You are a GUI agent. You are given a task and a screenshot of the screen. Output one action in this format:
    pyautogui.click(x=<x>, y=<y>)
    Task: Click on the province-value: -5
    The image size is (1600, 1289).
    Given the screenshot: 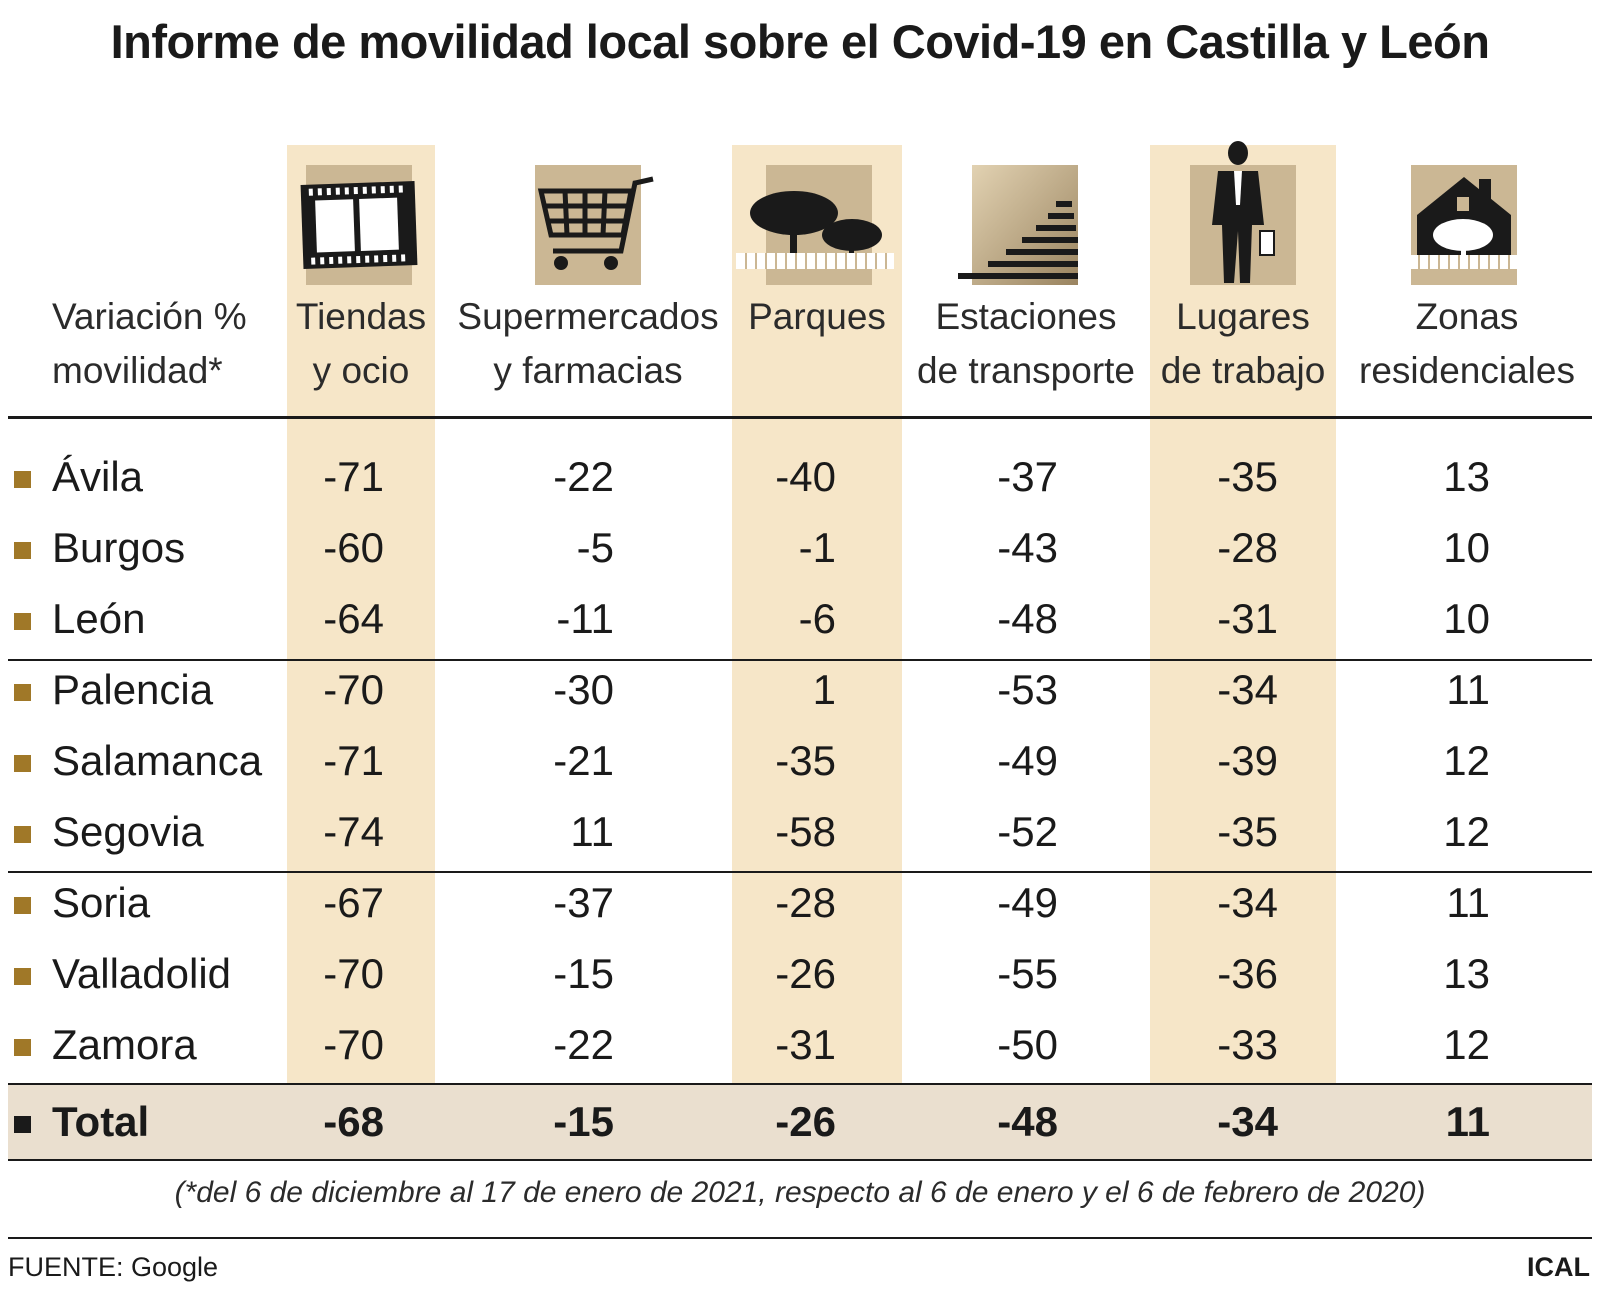 What is the action you would take?
    pyautogui.click(x=595, y=547)
    